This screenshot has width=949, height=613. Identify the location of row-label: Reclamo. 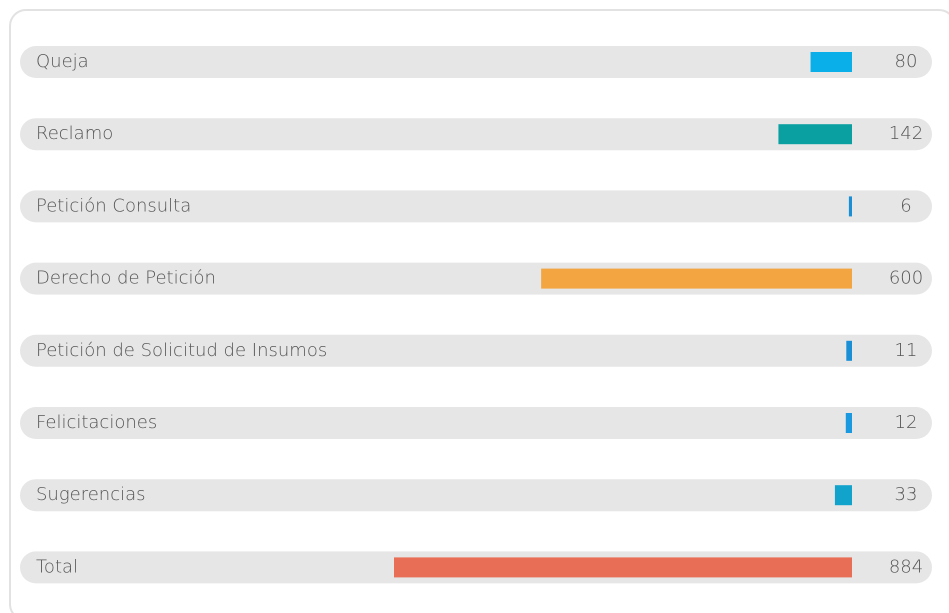
(74, 133).